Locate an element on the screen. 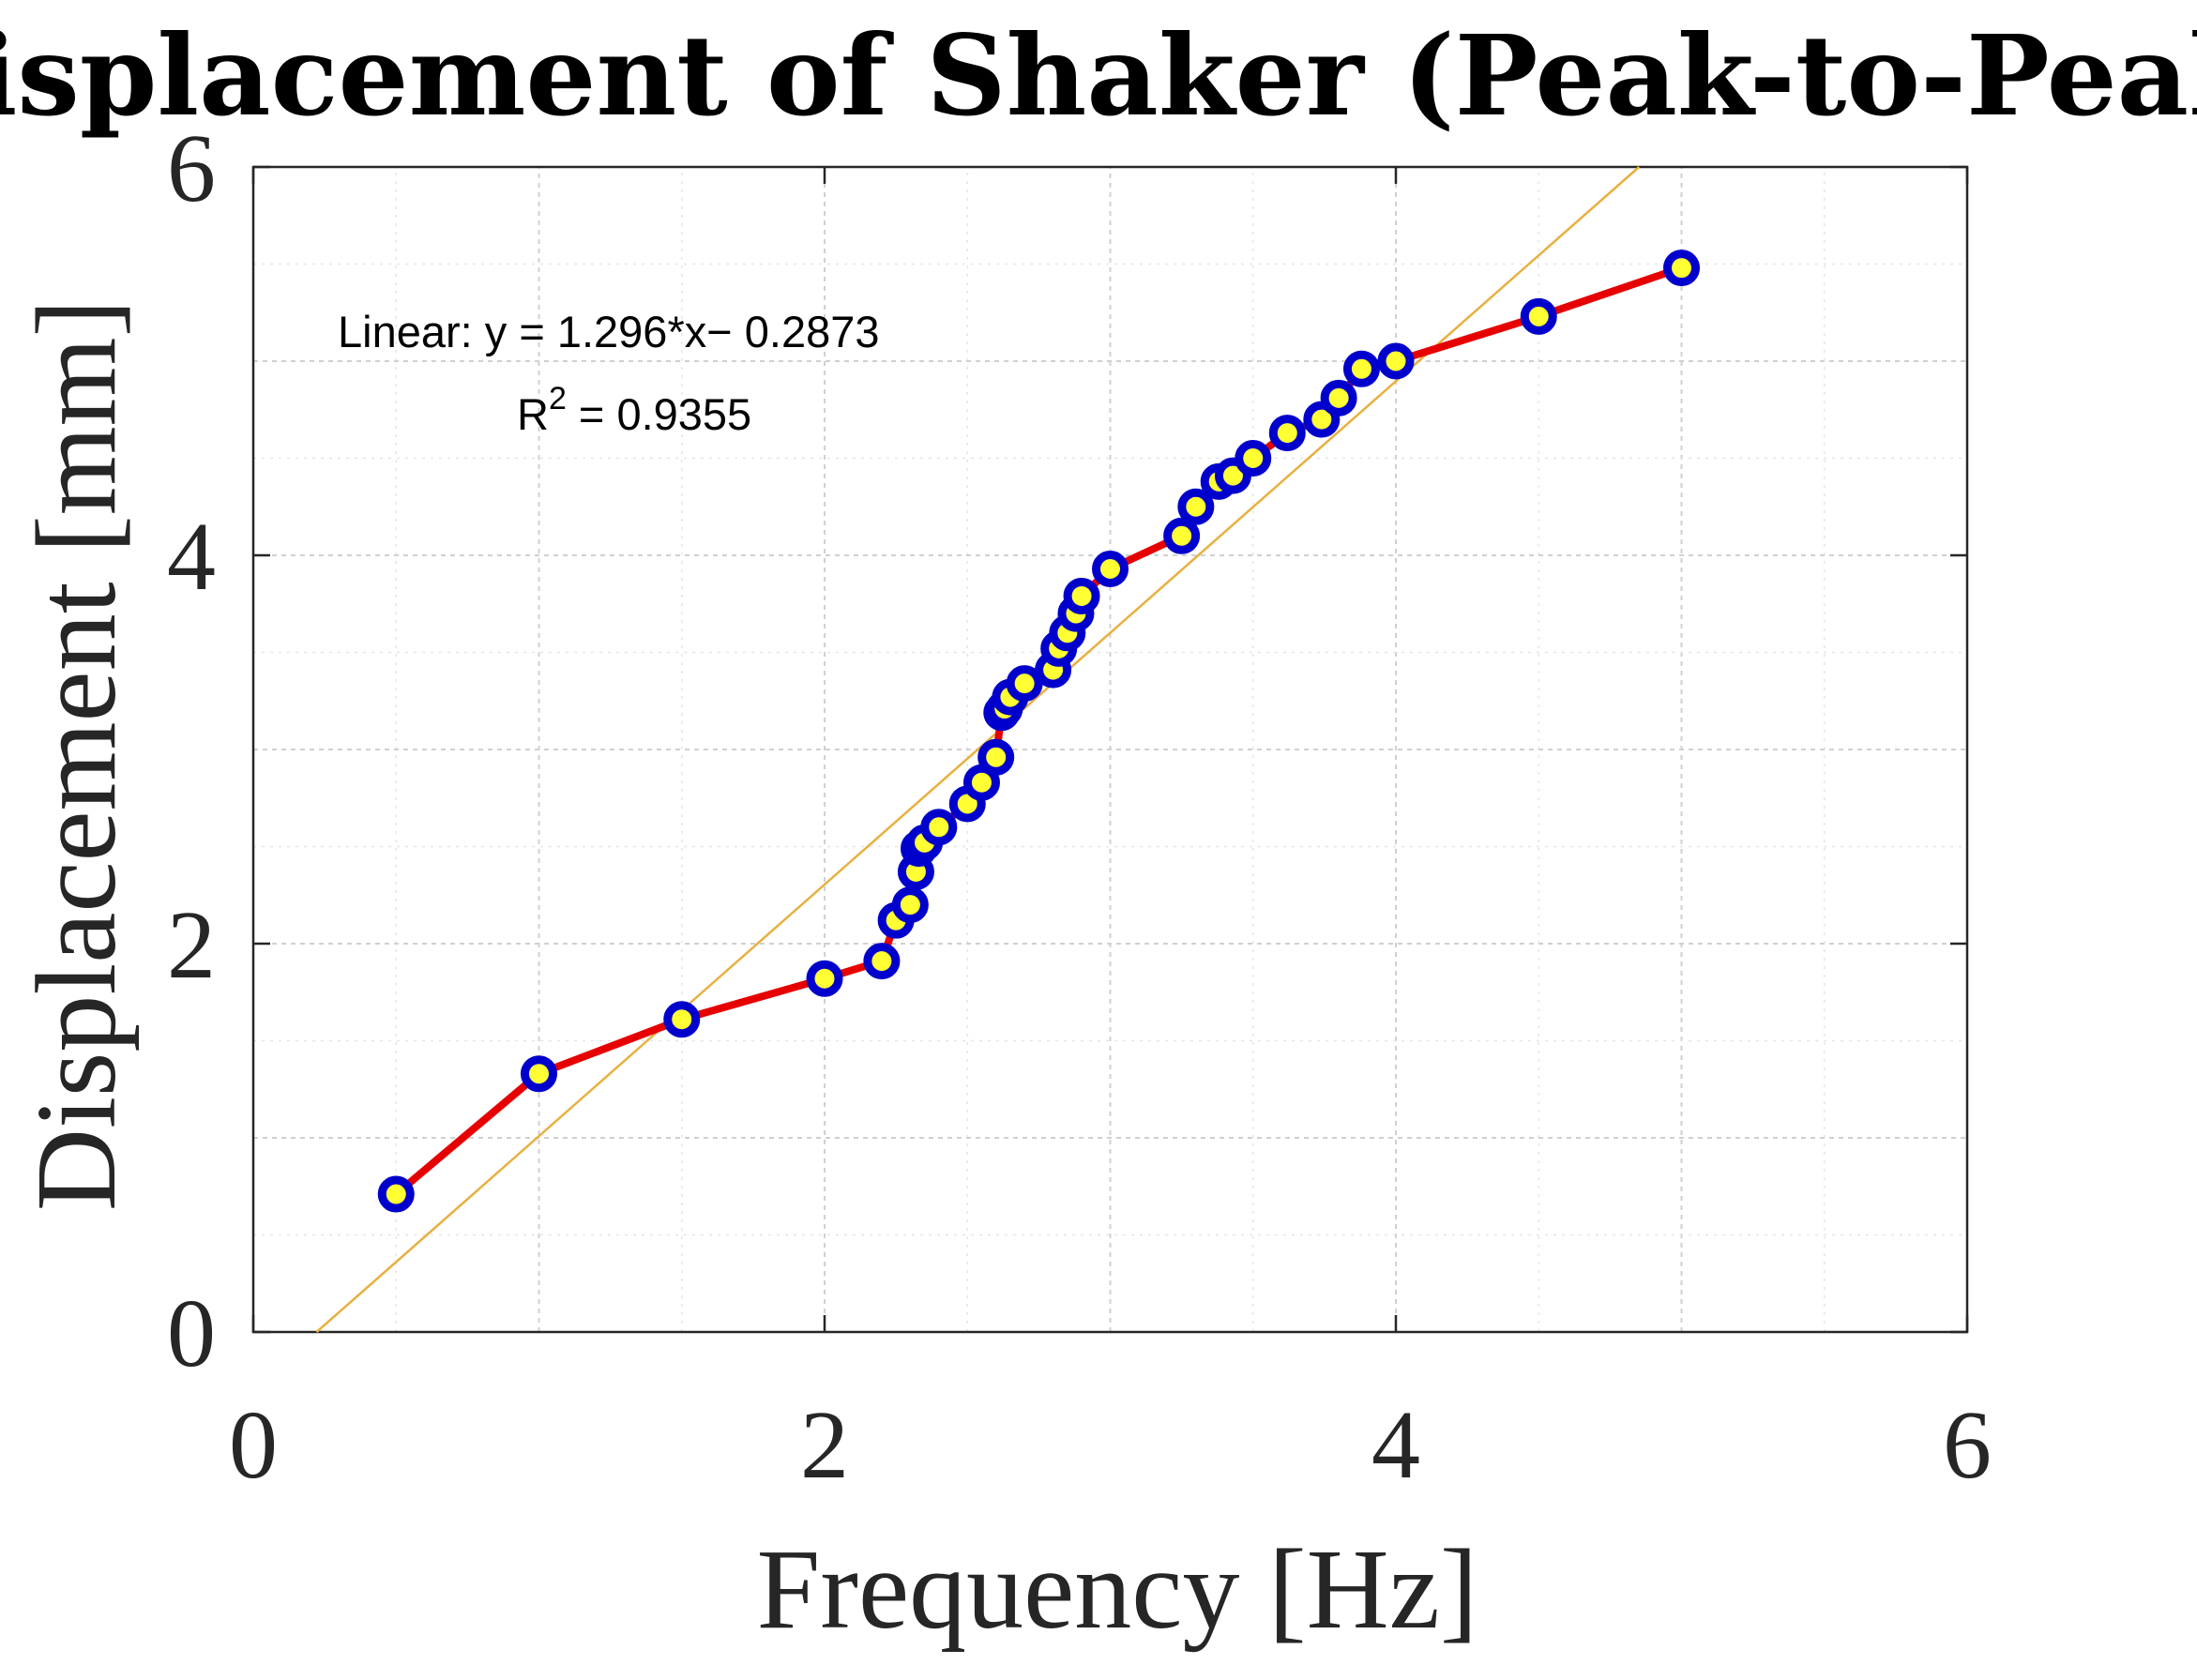 The height and width of the screenshot is (1680, 2197). x-tick-label: 6 is located at coordinates (1967, 1445).